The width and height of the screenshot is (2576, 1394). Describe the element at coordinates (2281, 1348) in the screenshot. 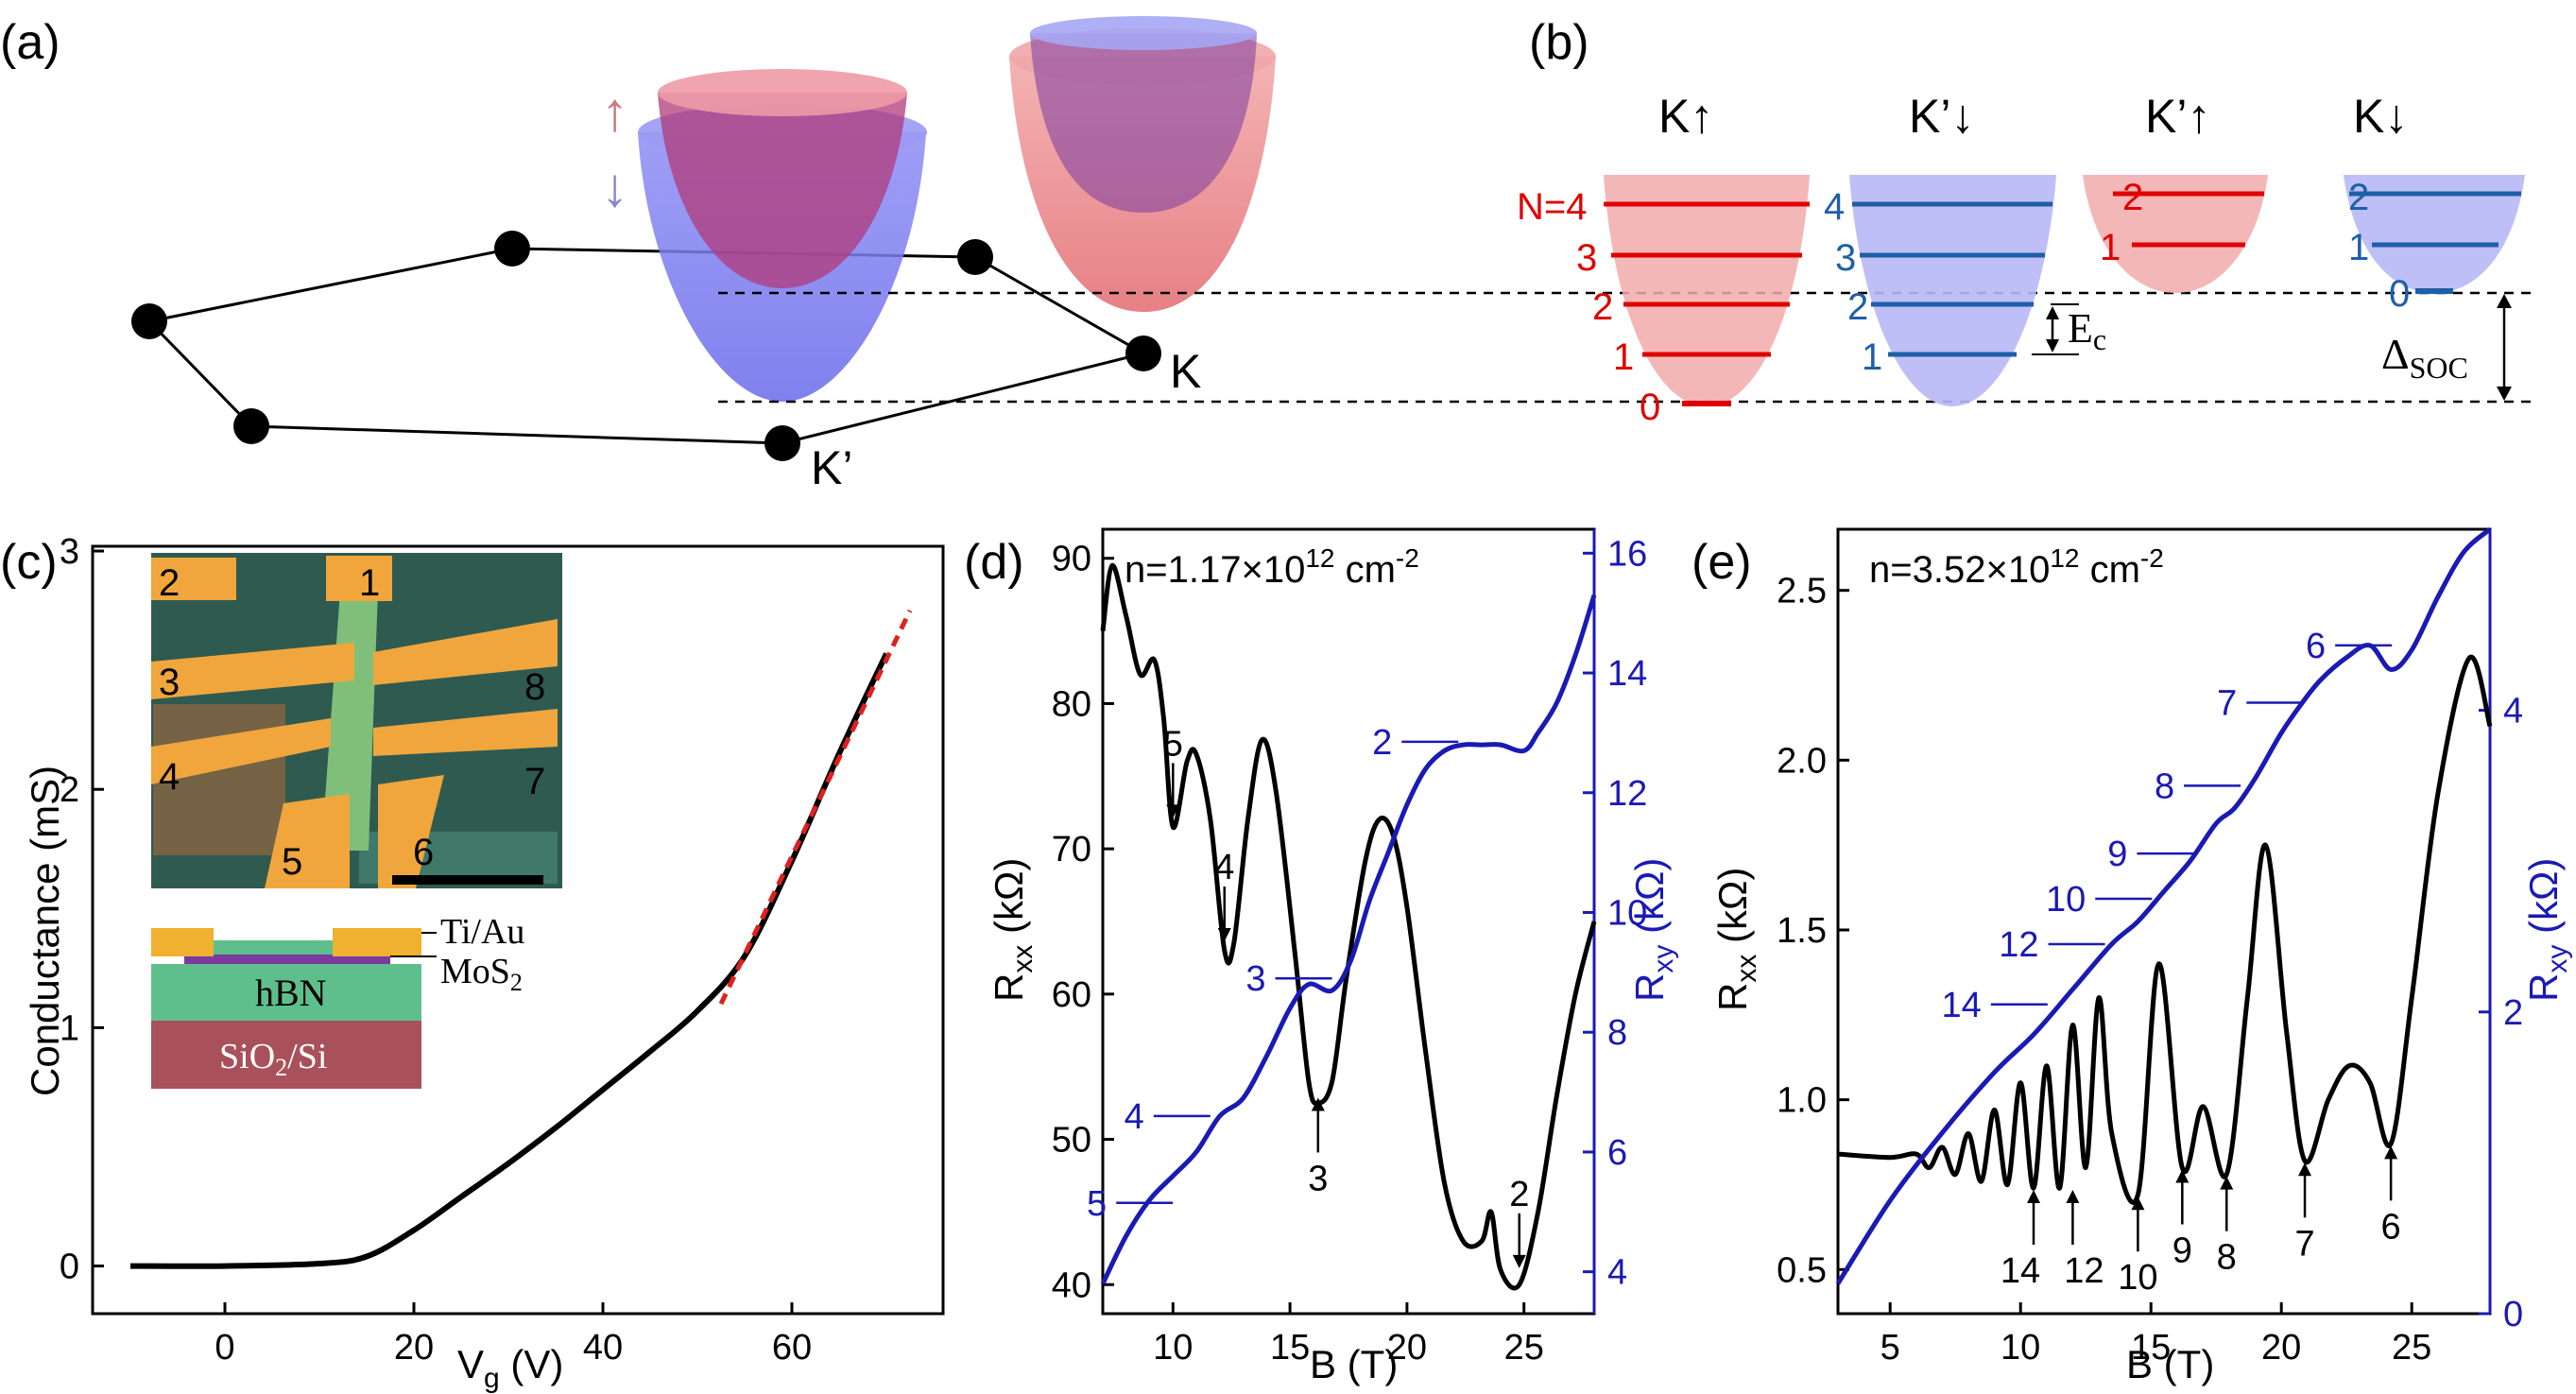

I see `x-tick-label-e-3: 20` at that location.